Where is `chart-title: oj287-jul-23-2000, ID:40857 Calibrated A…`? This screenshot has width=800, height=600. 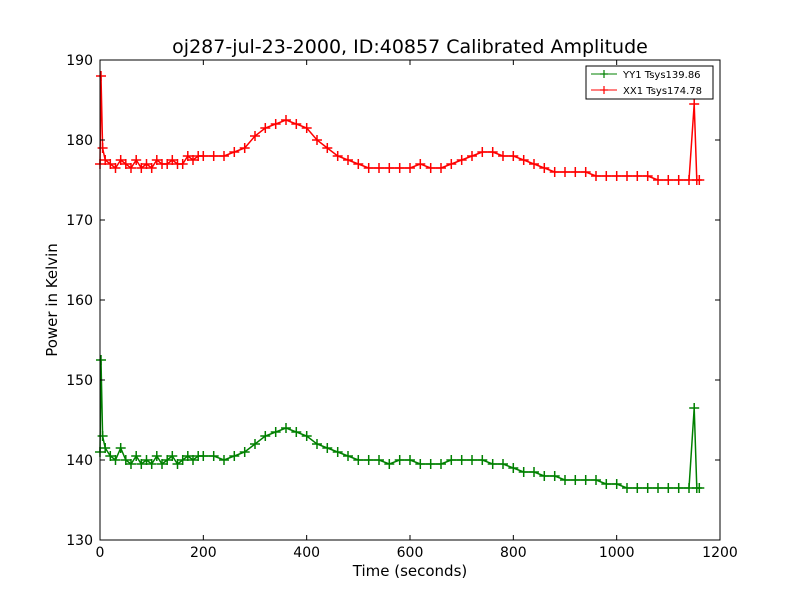 chart-title: oj287-jul-23-2000, ID:40857 Calibrated A… is located at coordinates (410, 47).